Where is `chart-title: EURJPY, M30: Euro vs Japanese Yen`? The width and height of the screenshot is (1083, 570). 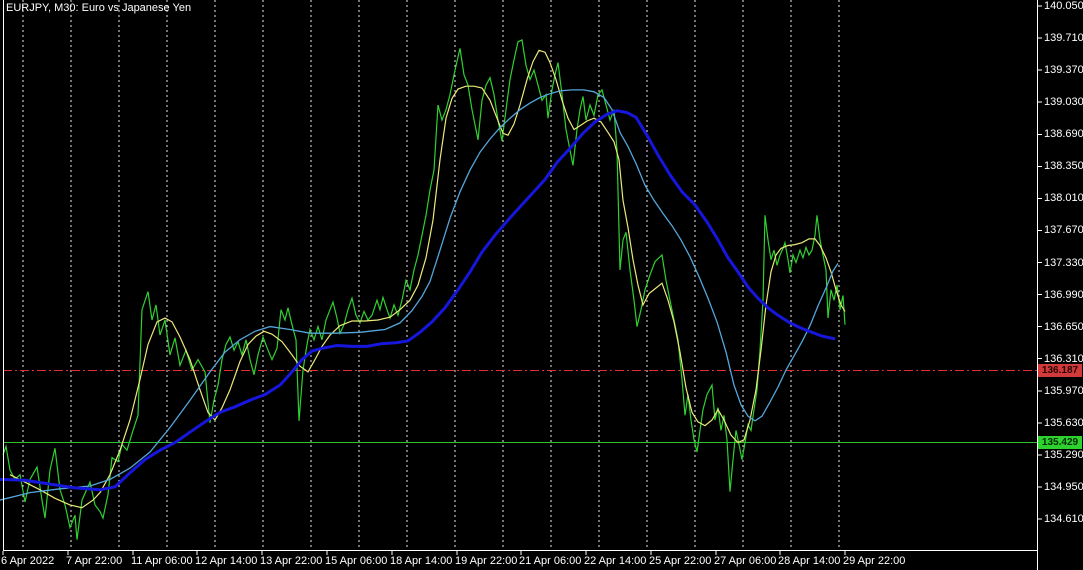 chart-title: EURJPY, M30: Euro vs Japanese Yen is located at coordinates (99, 8).